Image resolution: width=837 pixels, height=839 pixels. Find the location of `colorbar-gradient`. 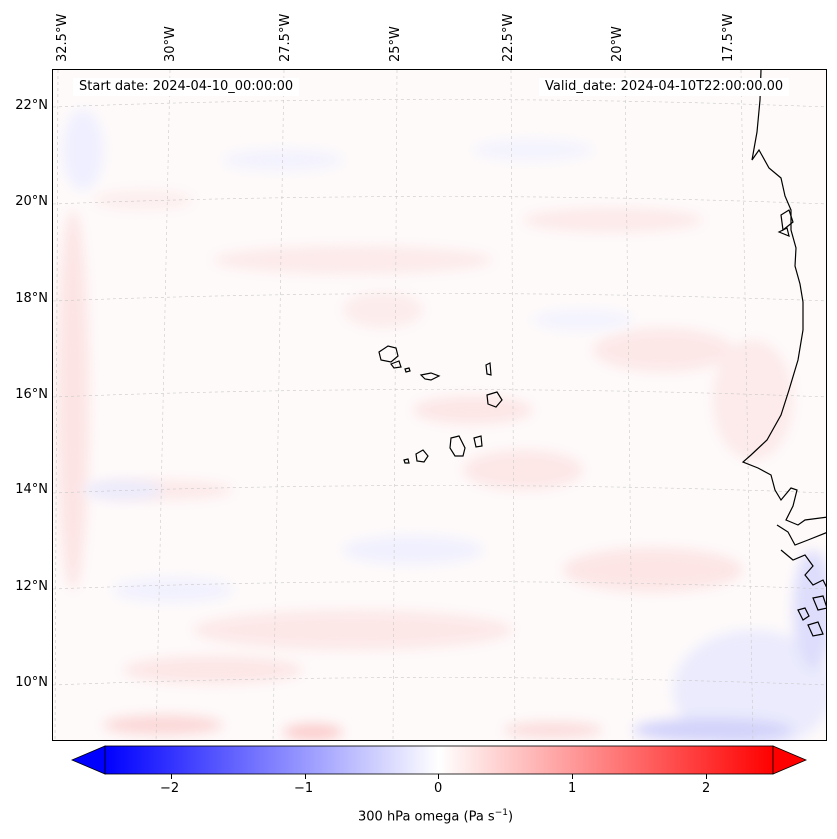

colorbar-gradient is located at coordinates (439, 760).